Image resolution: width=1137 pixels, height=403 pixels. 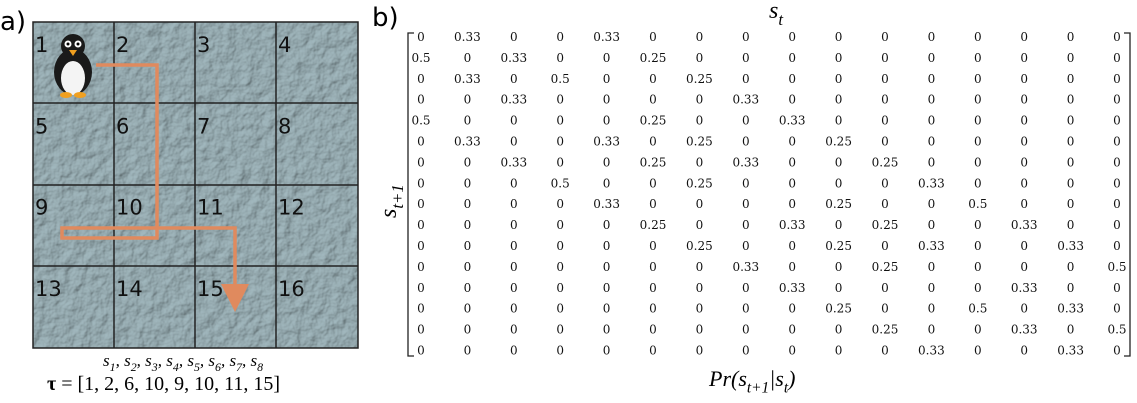 What do you see at coordinates (197, 367) in the screenshot?
I see `text-segment: 5` at bounding box center [197, 367].